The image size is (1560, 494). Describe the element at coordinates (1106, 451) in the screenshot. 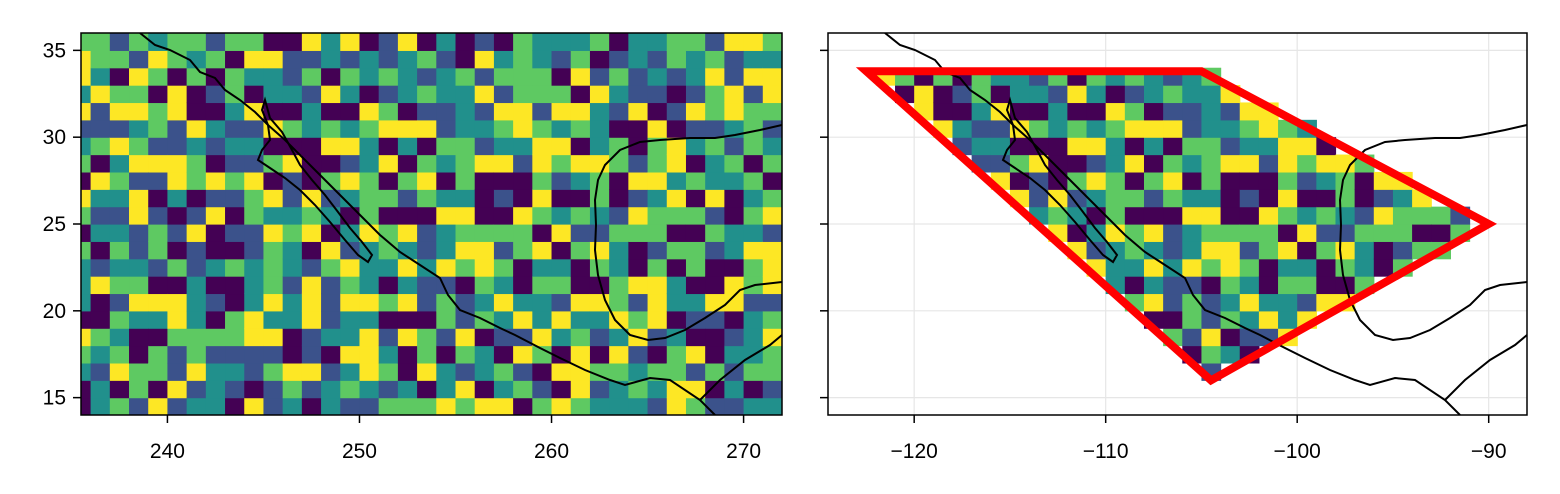

I see `right-xtick-label: −110` at that location.